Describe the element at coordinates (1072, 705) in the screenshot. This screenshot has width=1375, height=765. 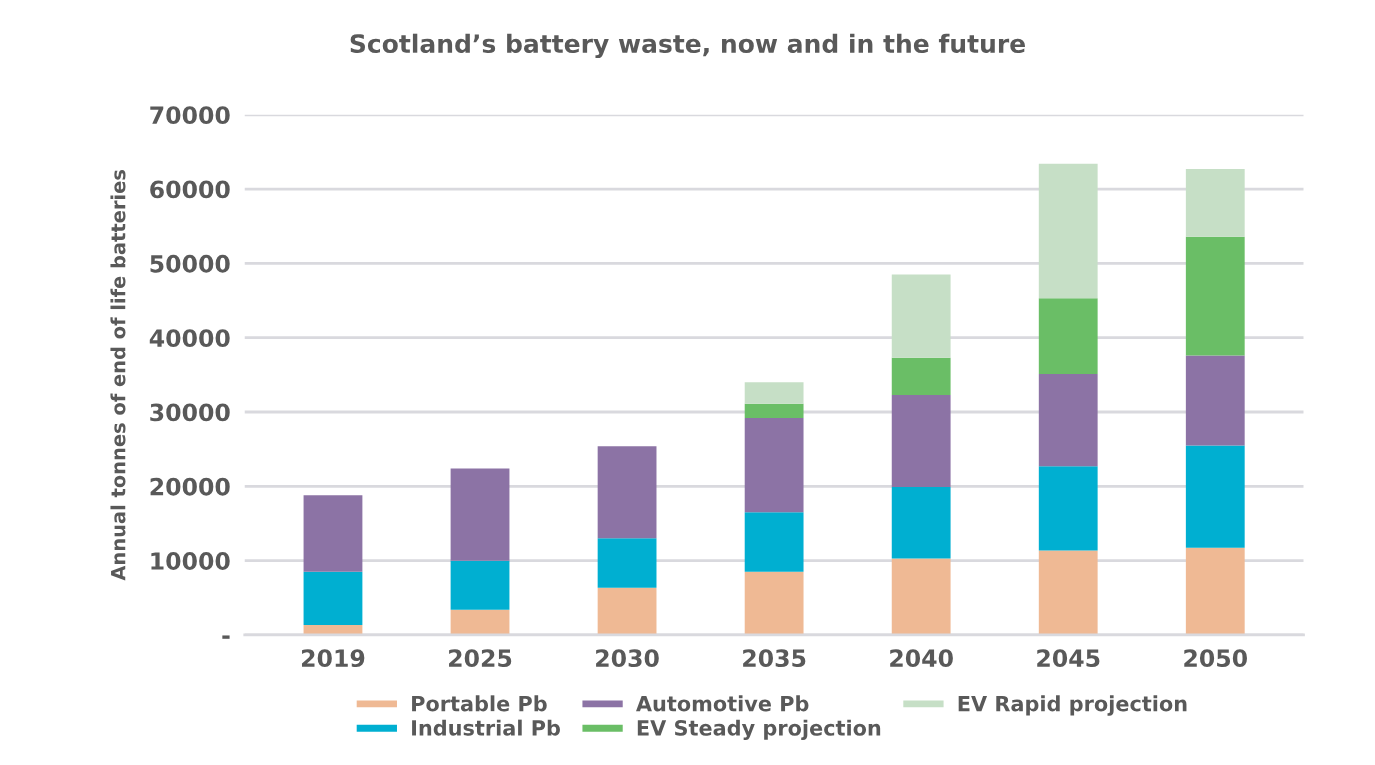
I see `legend-label: EV Rapid projection` at that location.